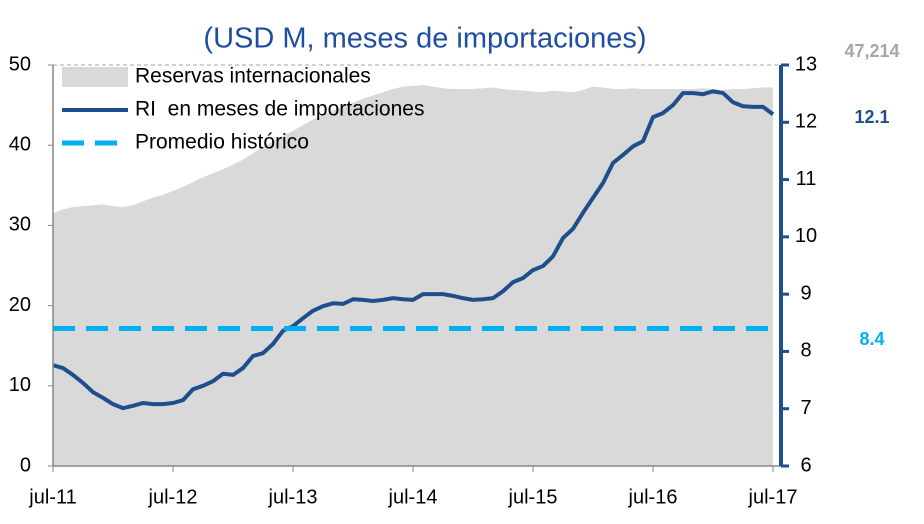 The height and width of the screenshot is (524, 924). What do you see at coordinates (20, 305) in the screenshot?
I see `y-tick-label: 20` at bounding box center [20, 305].